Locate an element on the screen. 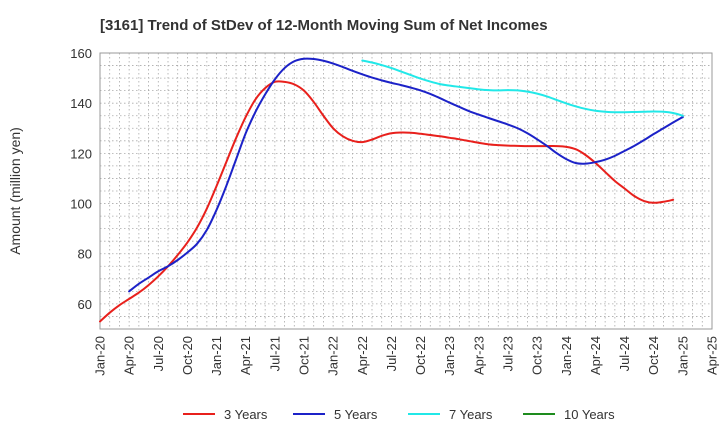 This screenshot has width=720, height=445. x-tick-label: Apr-22 is located at coordinates (362, 355).